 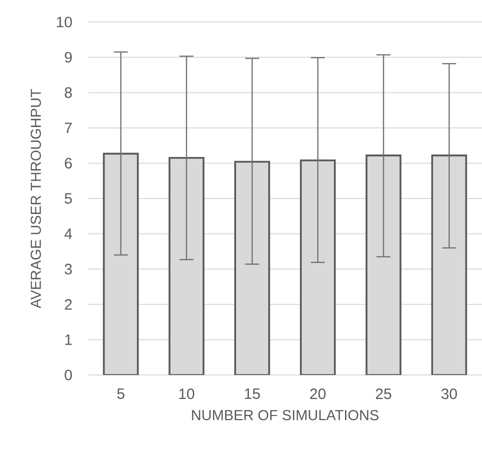 What do you see at coordinates (285, 415) in the screenshot?
I see `x-axis-title: NUMBER OF SIMULATIONS` at bounding box center [285, 415].